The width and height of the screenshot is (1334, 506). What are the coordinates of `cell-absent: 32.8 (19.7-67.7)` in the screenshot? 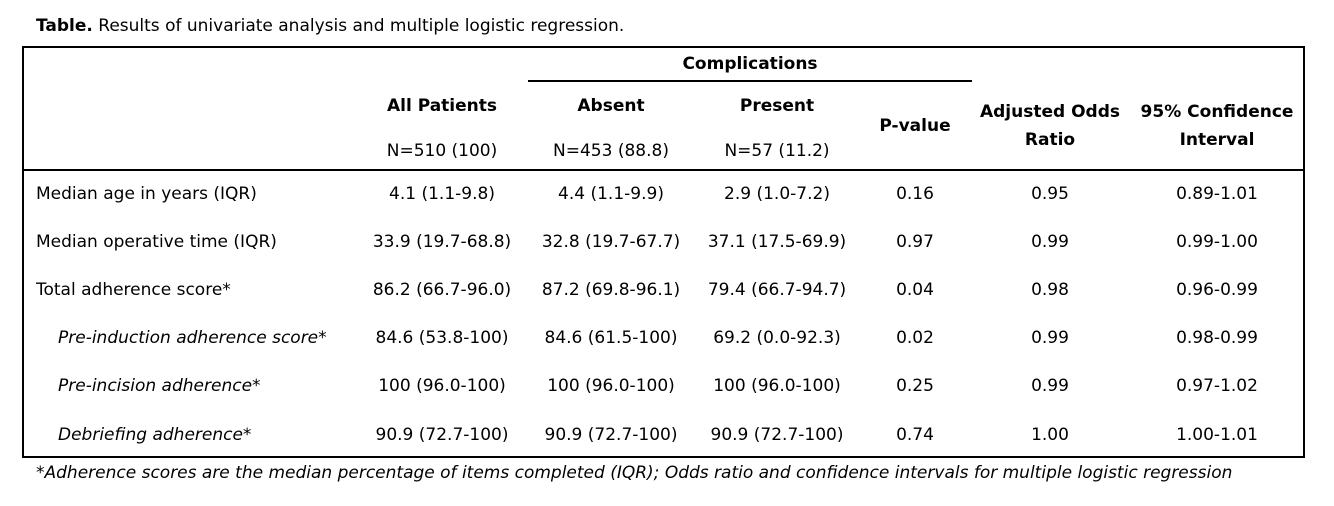 It's located at (611, 242).